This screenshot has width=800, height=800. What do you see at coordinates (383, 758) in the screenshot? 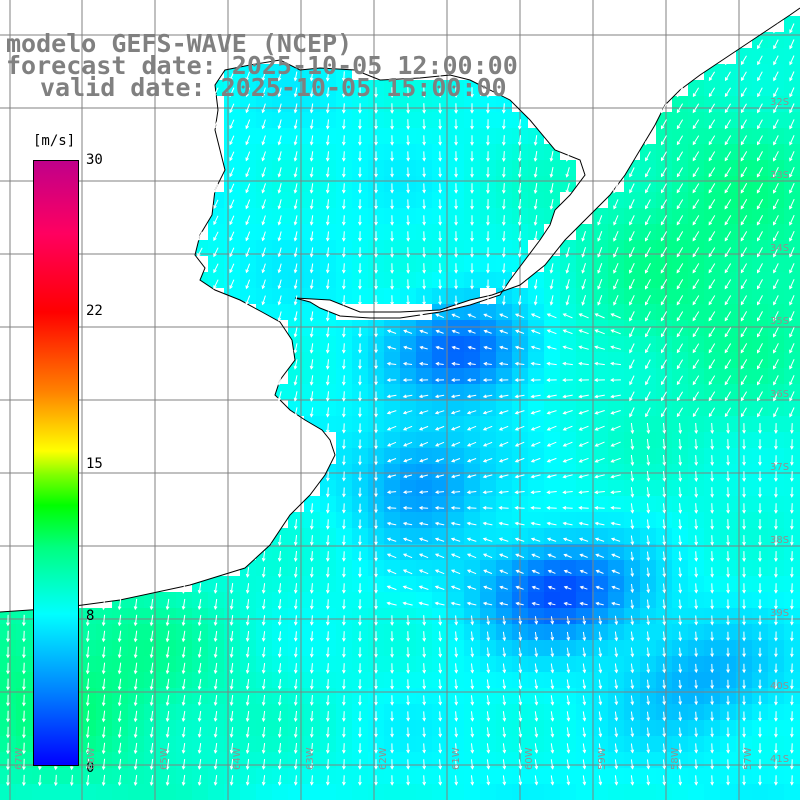
I see `lon-label: 62W` at bounding box center [383, 758].